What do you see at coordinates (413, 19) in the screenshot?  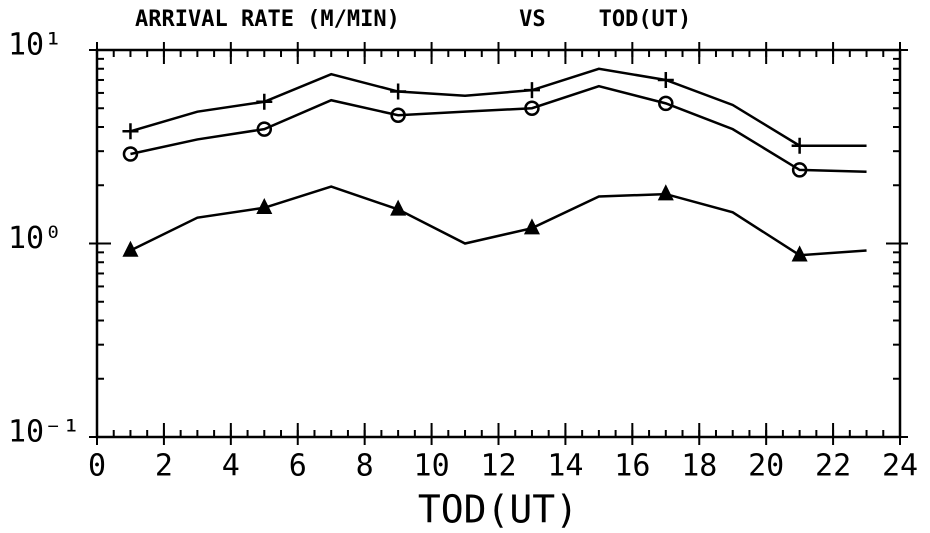 I see `chart-title: ARRIVAL RATE (M/MIN) VS TOD(UT)` at bounding box center [413, 19].